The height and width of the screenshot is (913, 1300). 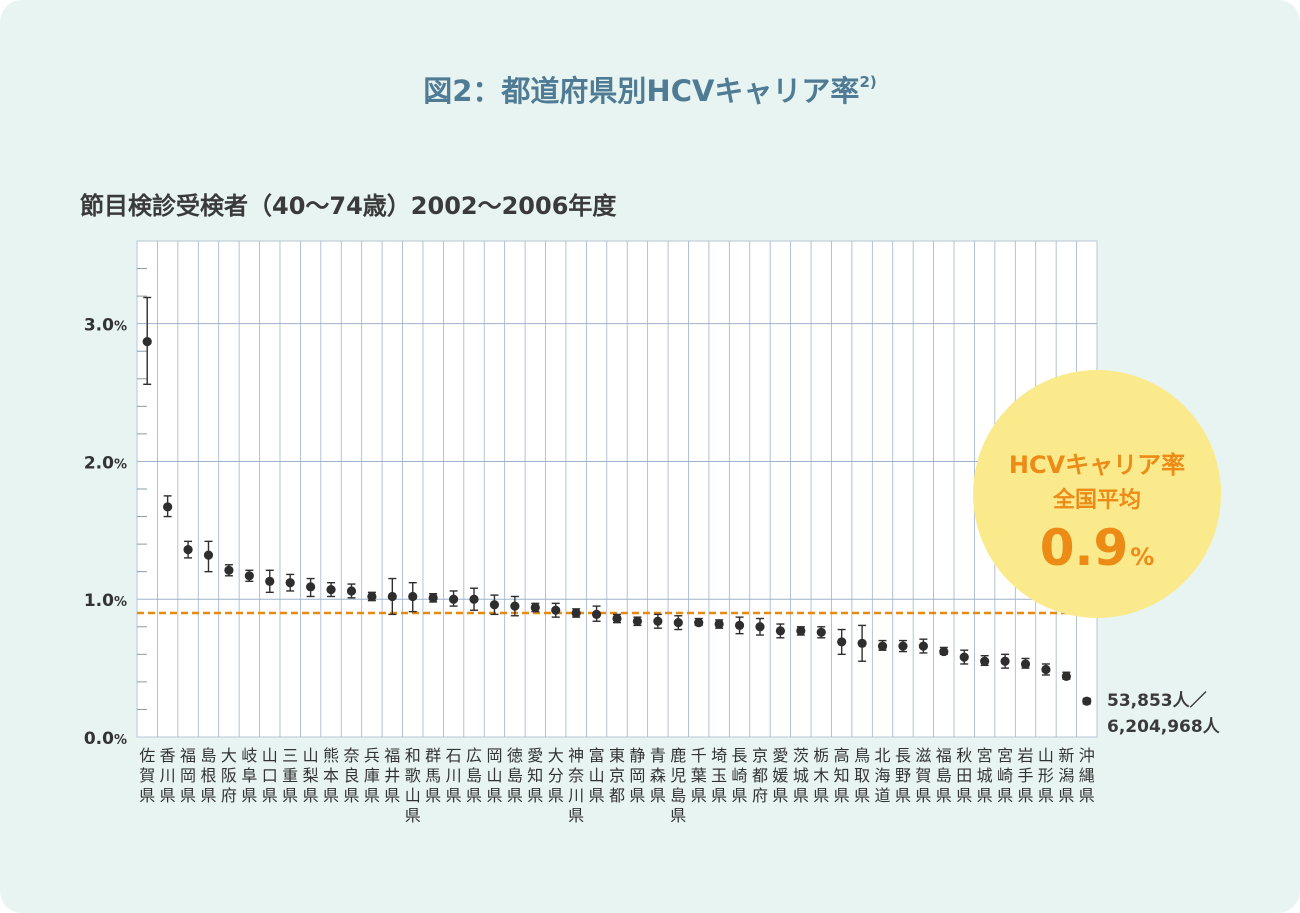 I want to click on x-tick-label: 栃木県, so click(x=821, y=775).